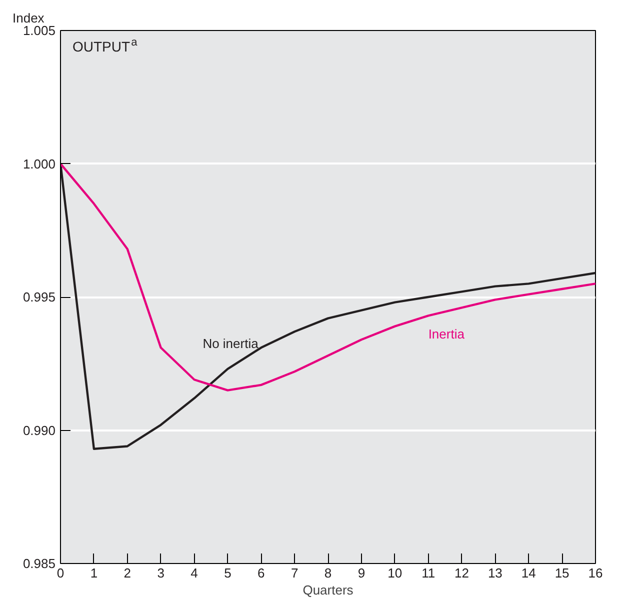 The height and width of the screenshot is (606, 619). What do you see at coordinates (94, 573) in the screenshot?
I see `x-tick-label: 1` at bounding box center [94, 573].